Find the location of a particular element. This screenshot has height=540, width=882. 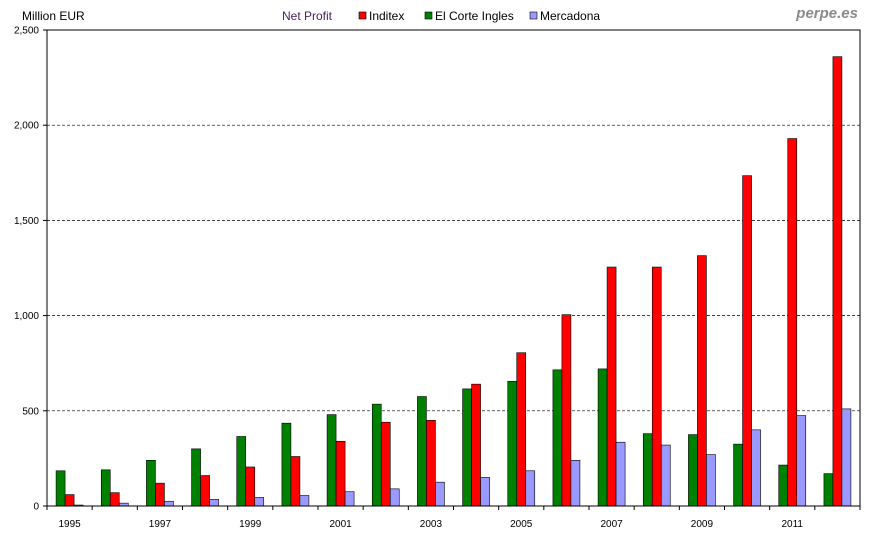

x-tick-label-2009: 2009 is located at coordinates (702, 524).